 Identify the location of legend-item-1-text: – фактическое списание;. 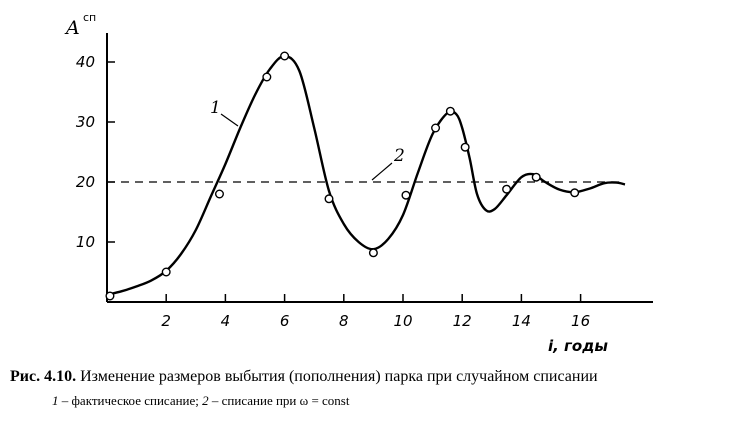
(130, 400).